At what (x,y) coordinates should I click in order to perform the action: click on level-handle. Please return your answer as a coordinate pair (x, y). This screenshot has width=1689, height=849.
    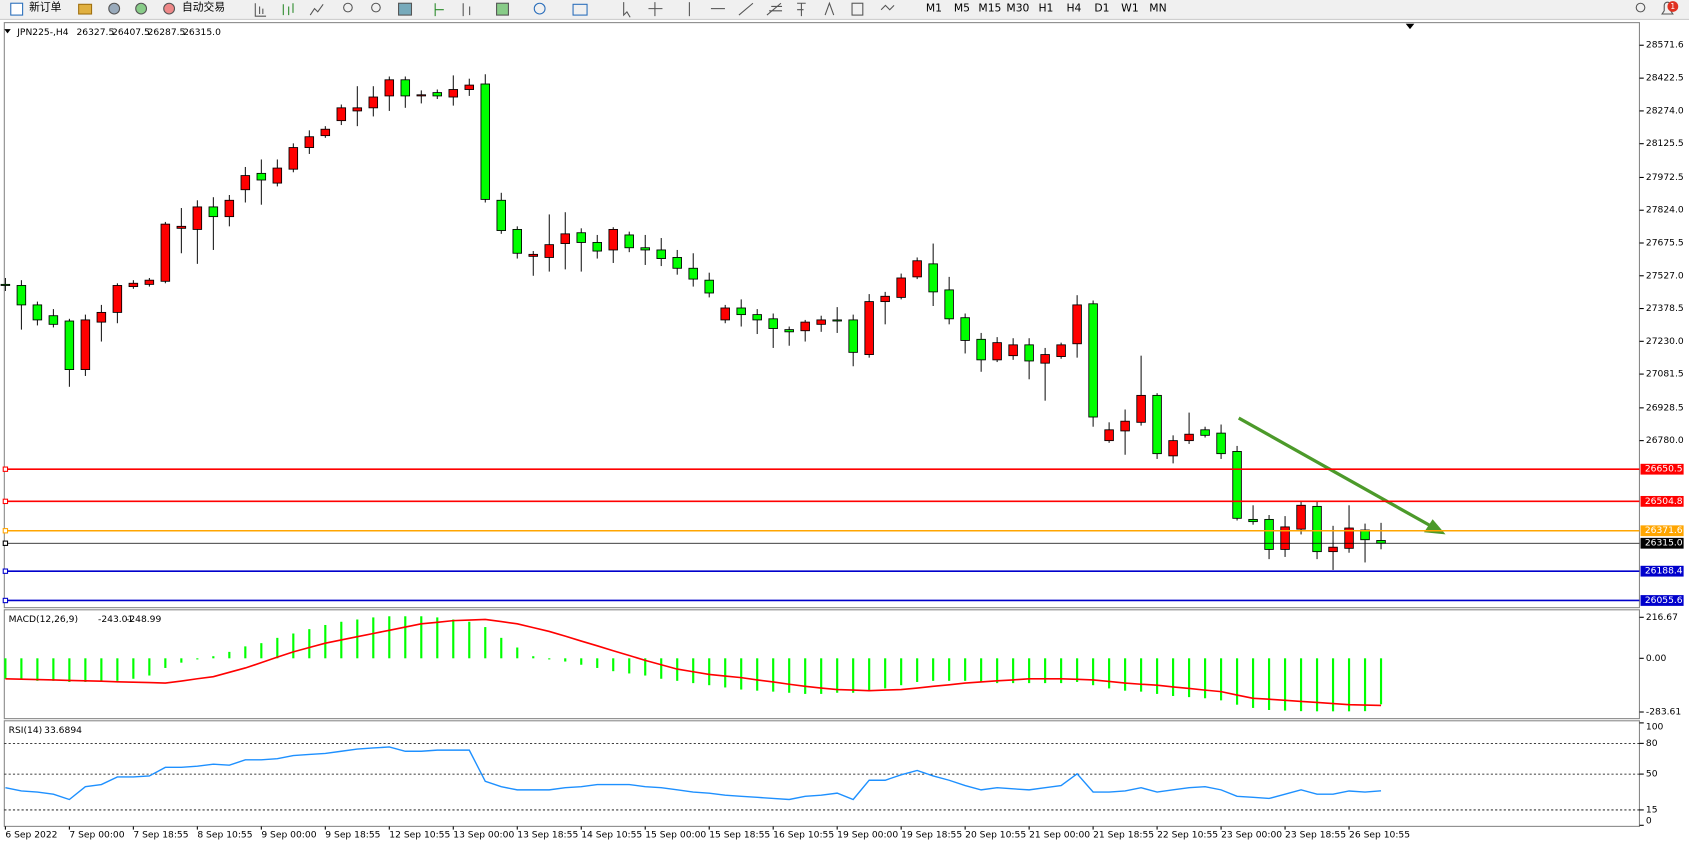
    Looking at the image, I should click on (5, 600).